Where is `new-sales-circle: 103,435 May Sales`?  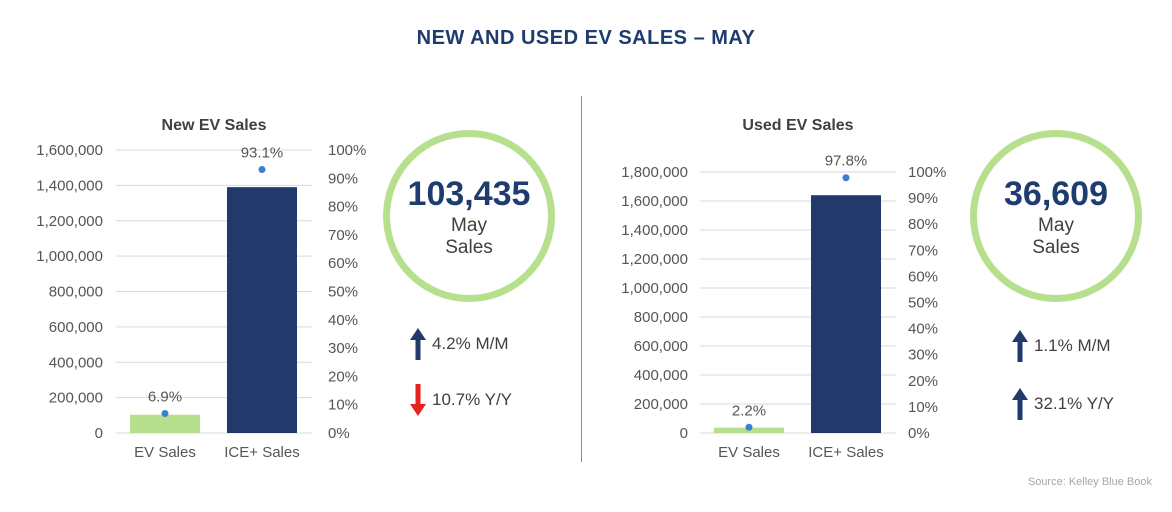
new-sales-circle: 103,435 May Sales is located at coordinates (469, 216).